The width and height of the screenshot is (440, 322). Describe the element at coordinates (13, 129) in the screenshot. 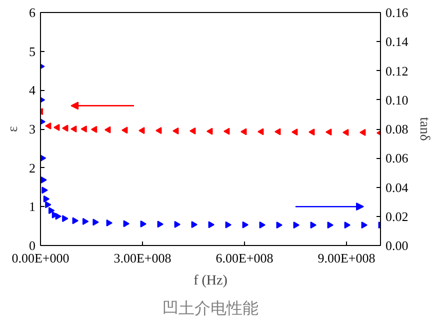

I see `y-axis-title: ε` at that location.